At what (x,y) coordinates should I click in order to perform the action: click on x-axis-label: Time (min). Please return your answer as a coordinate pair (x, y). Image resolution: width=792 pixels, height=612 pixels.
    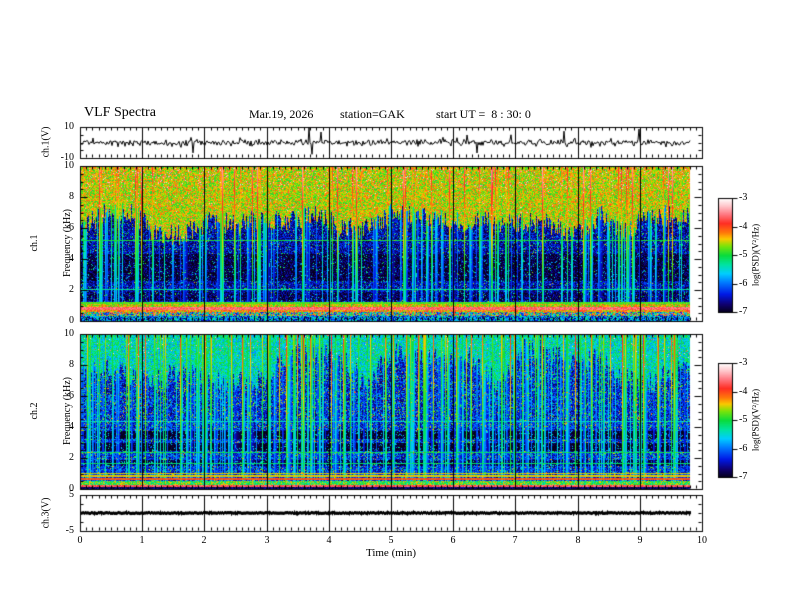
    Looking at the image, I should click on (391, 553).